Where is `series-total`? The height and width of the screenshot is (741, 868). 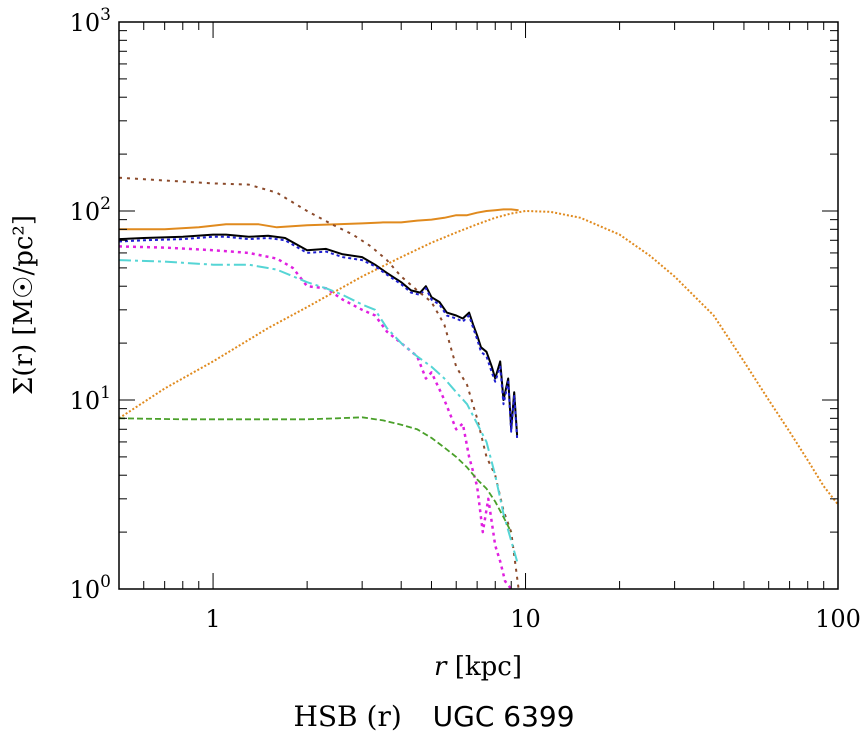 series-total is located at coordinates (319, 334).